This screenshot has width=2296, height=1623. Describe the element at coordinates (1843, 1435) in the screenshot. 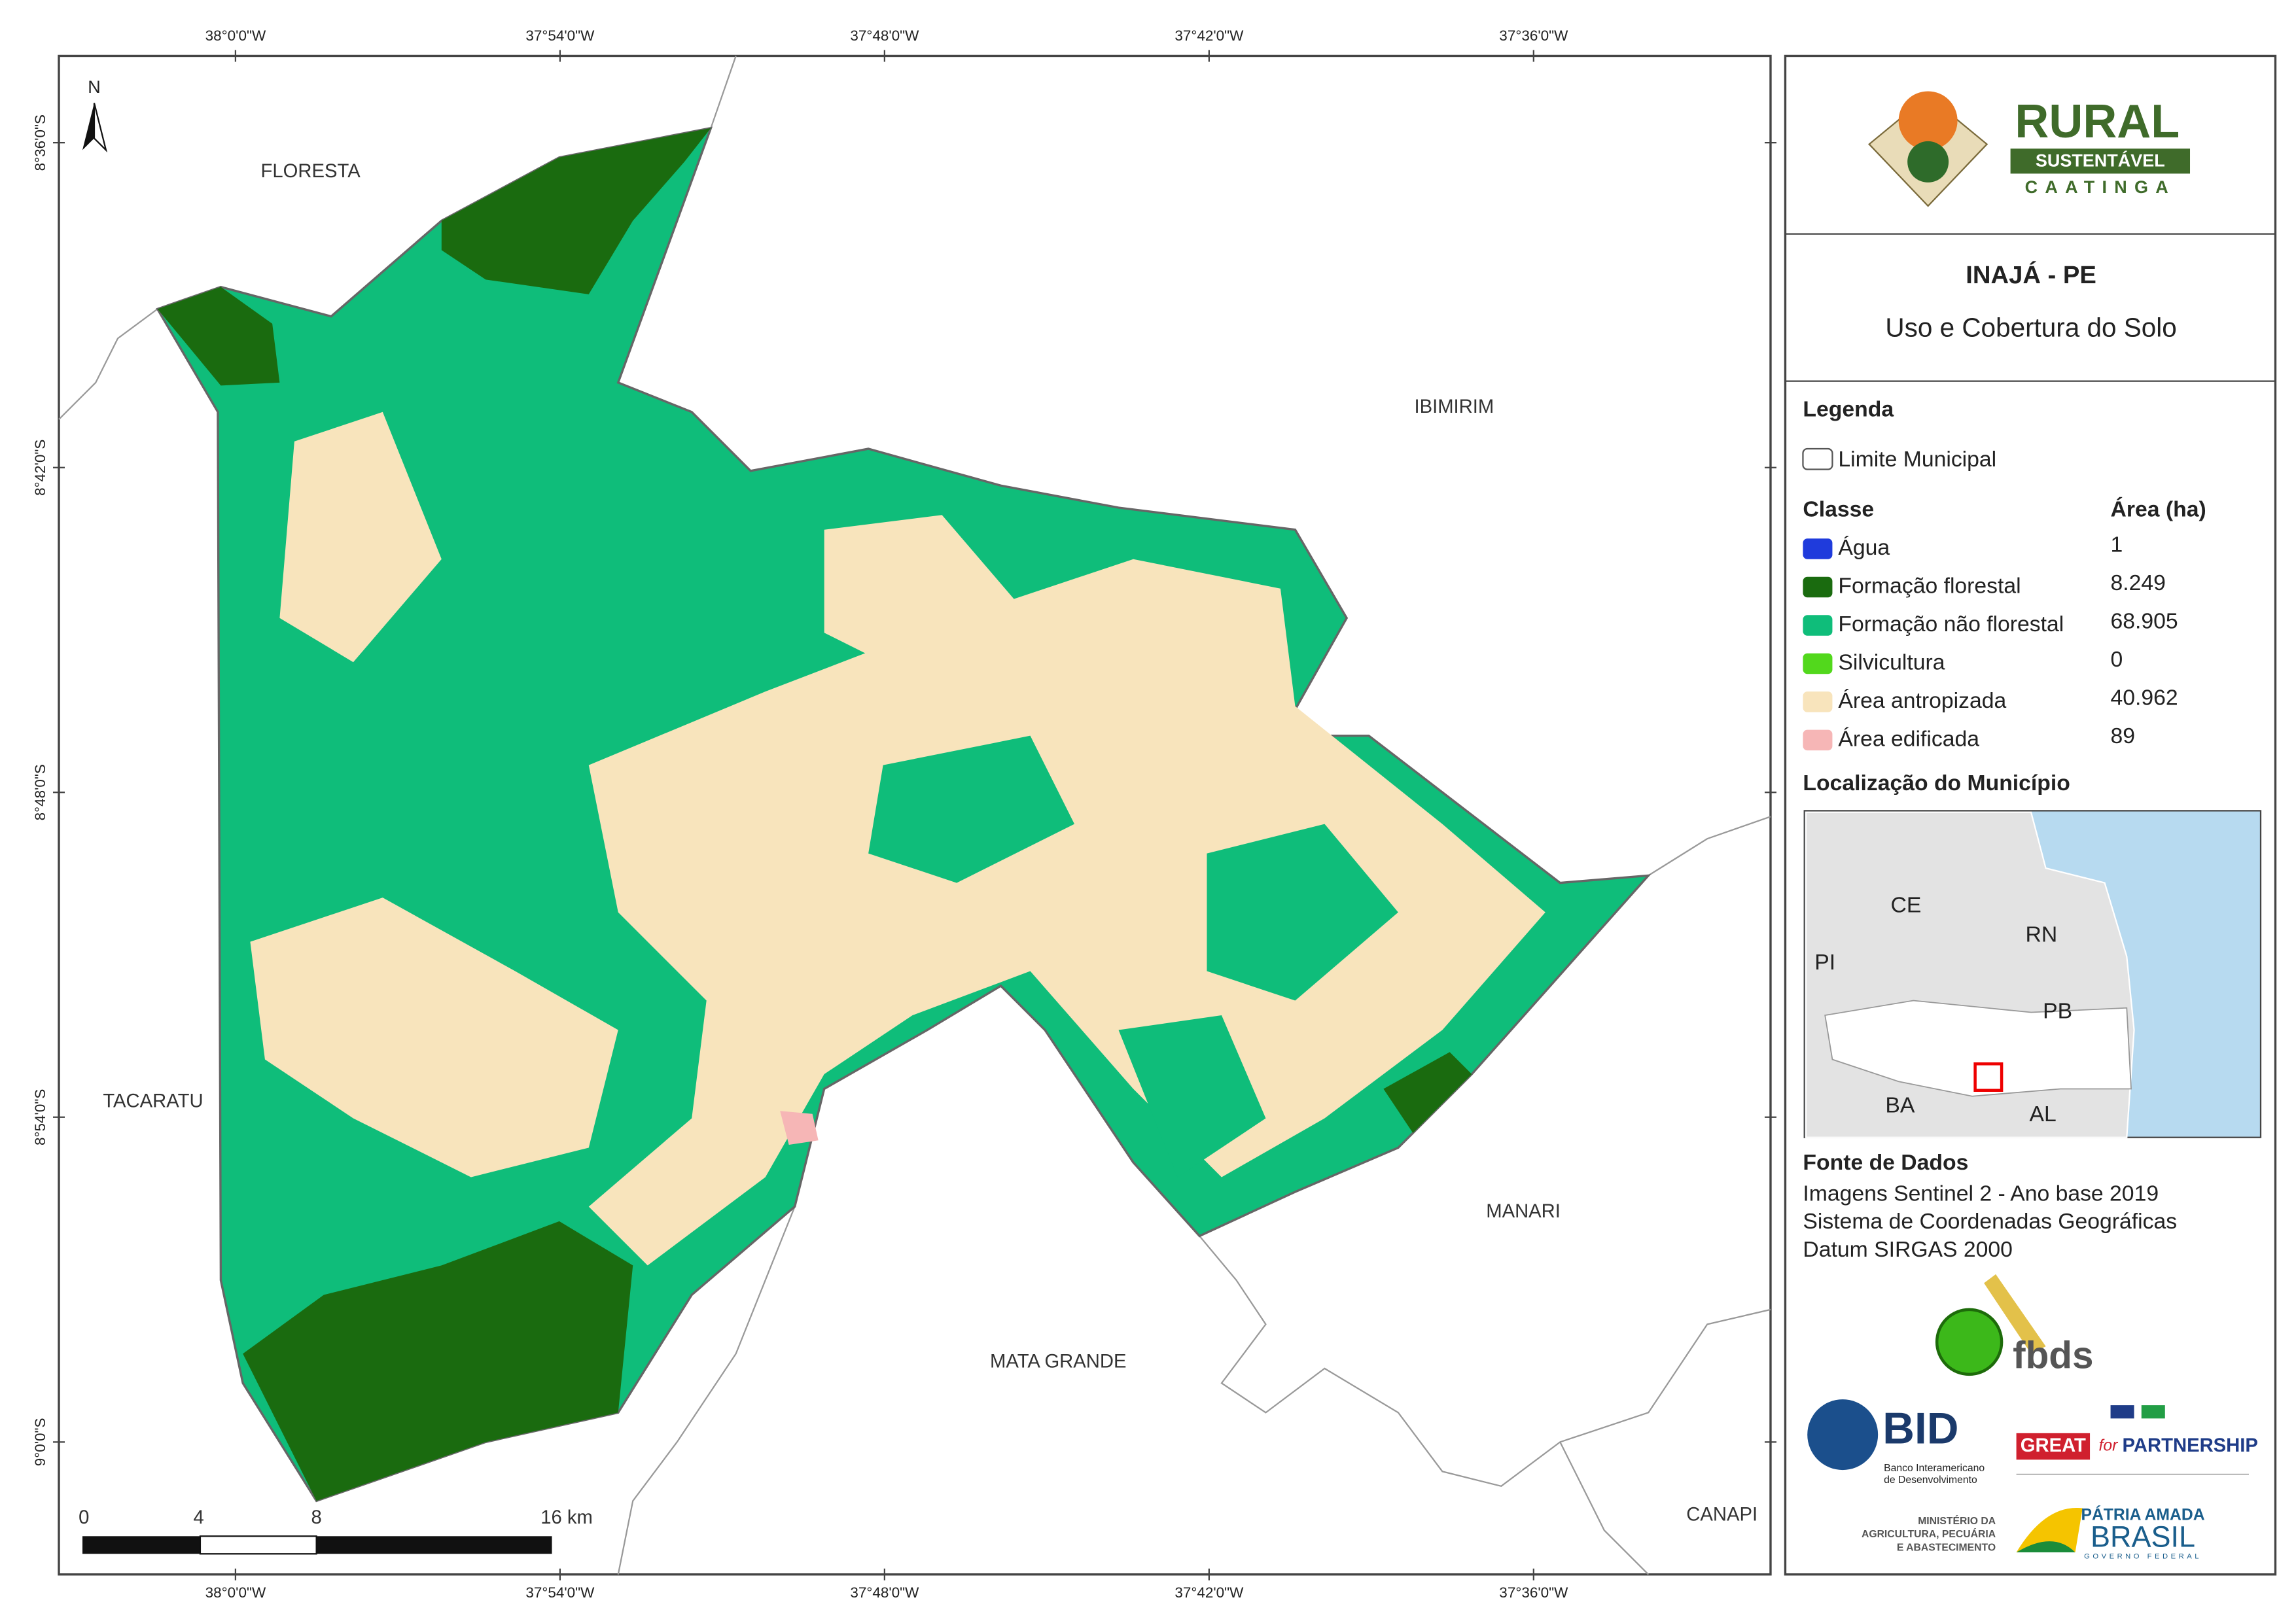

I see `bid-logo` at that location.